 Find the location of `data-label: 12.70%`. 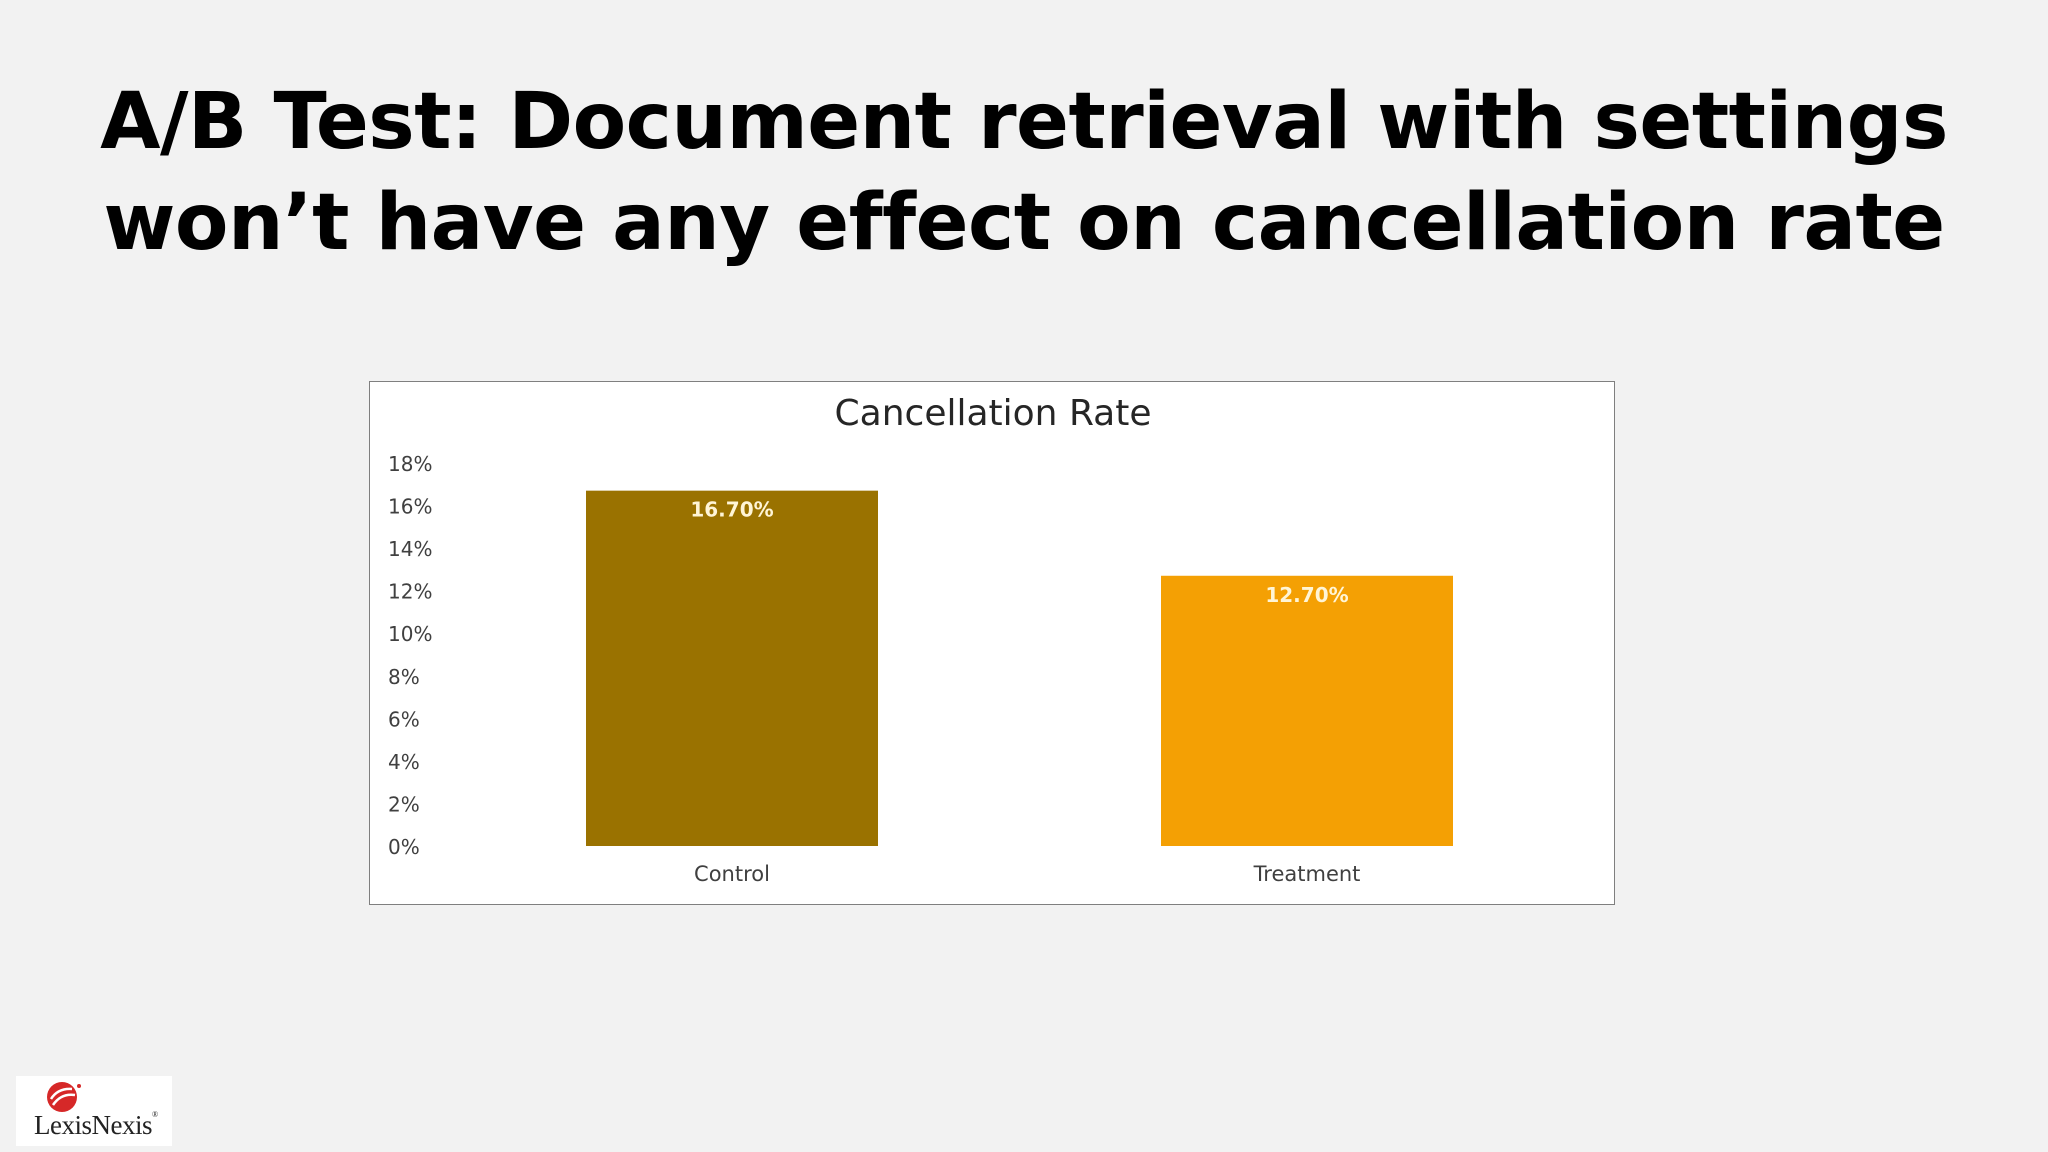

data-label: 12.70% is located at coordinates (1306, 595).